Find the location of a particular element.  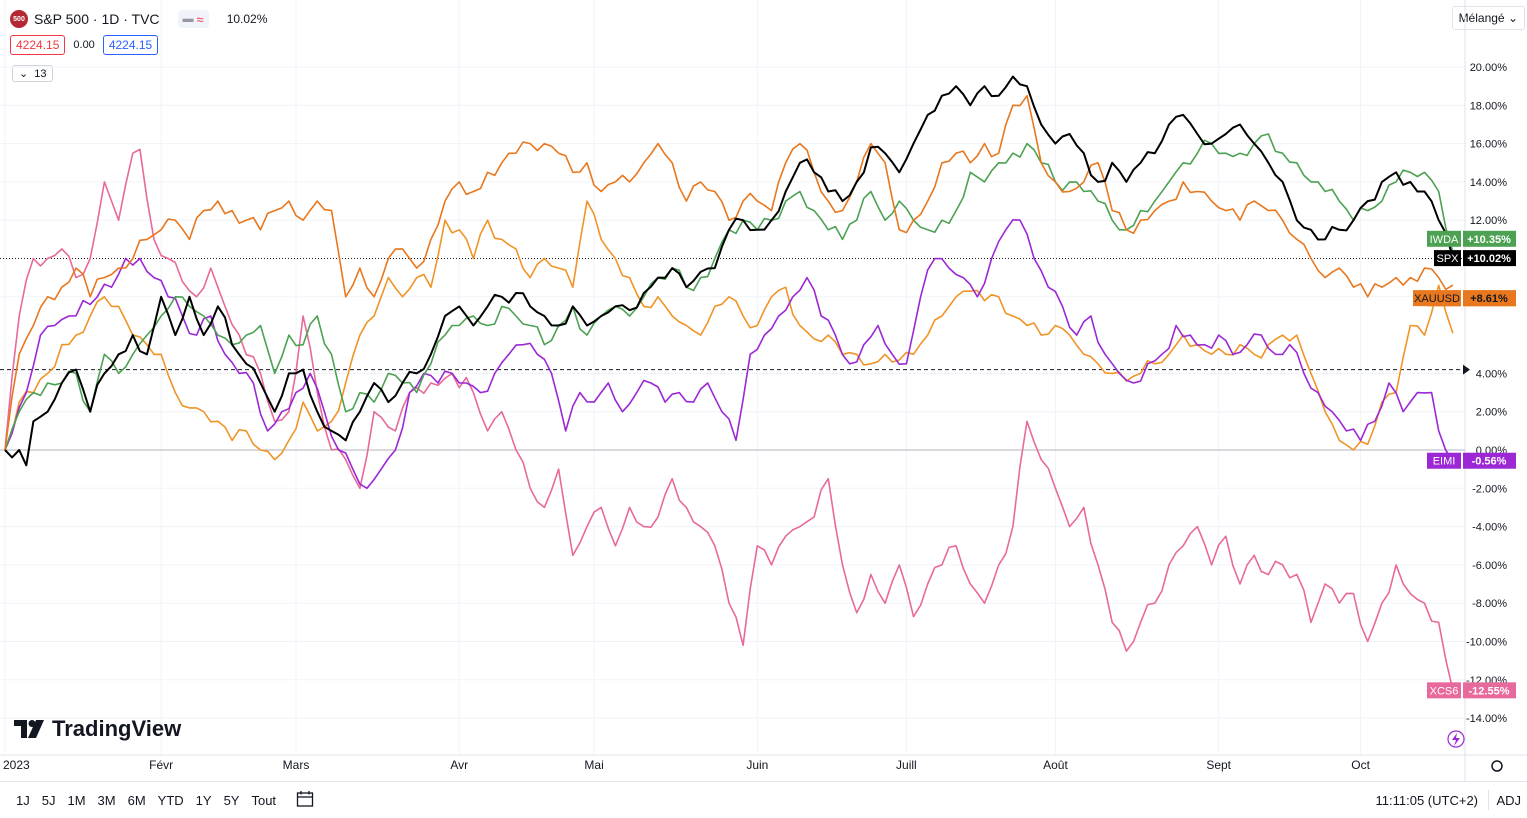

series-name-label: SPX is located at coordinates (1447, 259).